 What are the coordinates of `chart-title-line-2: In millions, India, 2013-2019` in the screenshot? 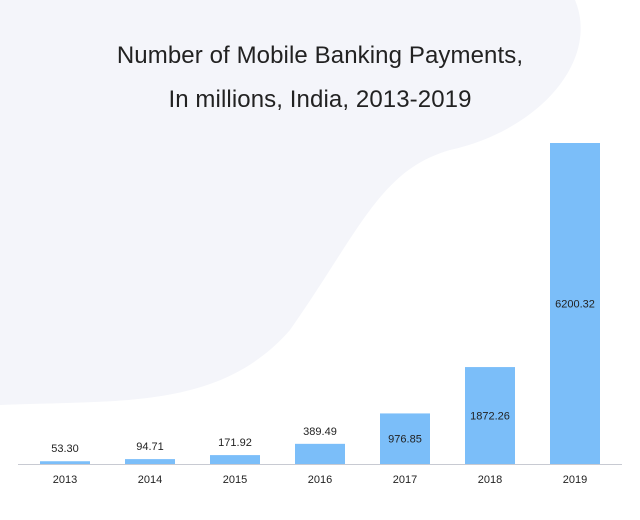 It's located at (320, 99).